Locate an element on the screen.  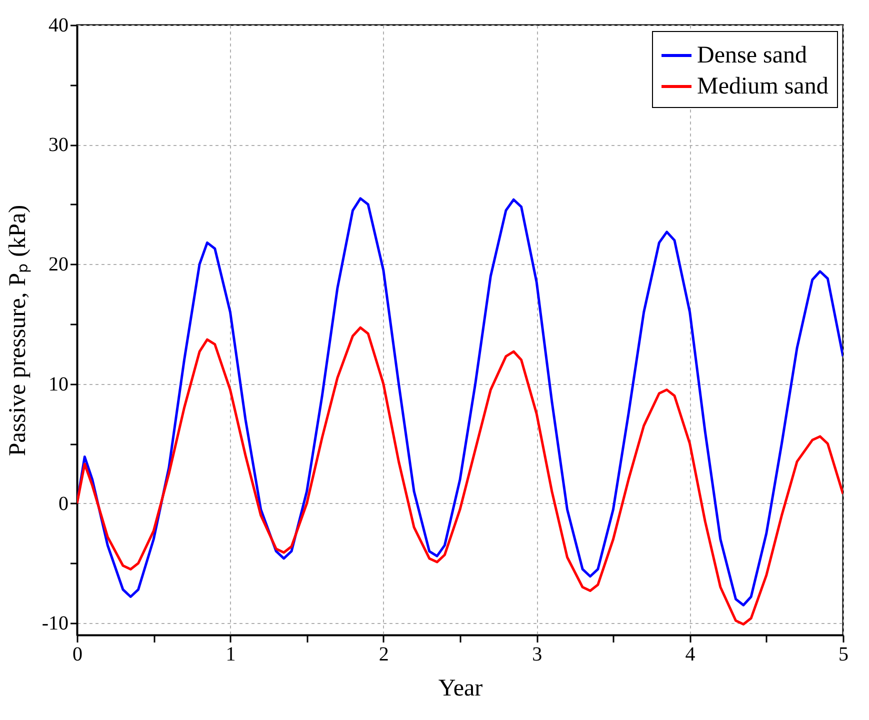
x-tick-label: 1 is located at coordinates (231, 655).